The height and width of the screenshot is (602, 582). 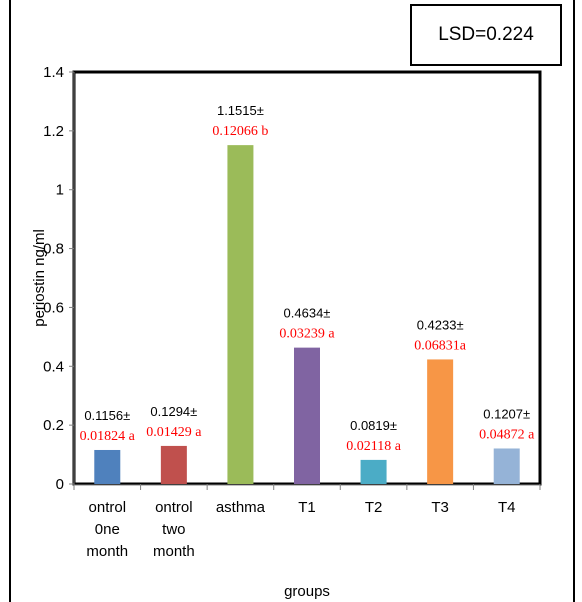 What do you see at coordinates (506, 413) in the screenshot?
I see `data-label-mean: 0.1207±` at bounding box center [506, 413].